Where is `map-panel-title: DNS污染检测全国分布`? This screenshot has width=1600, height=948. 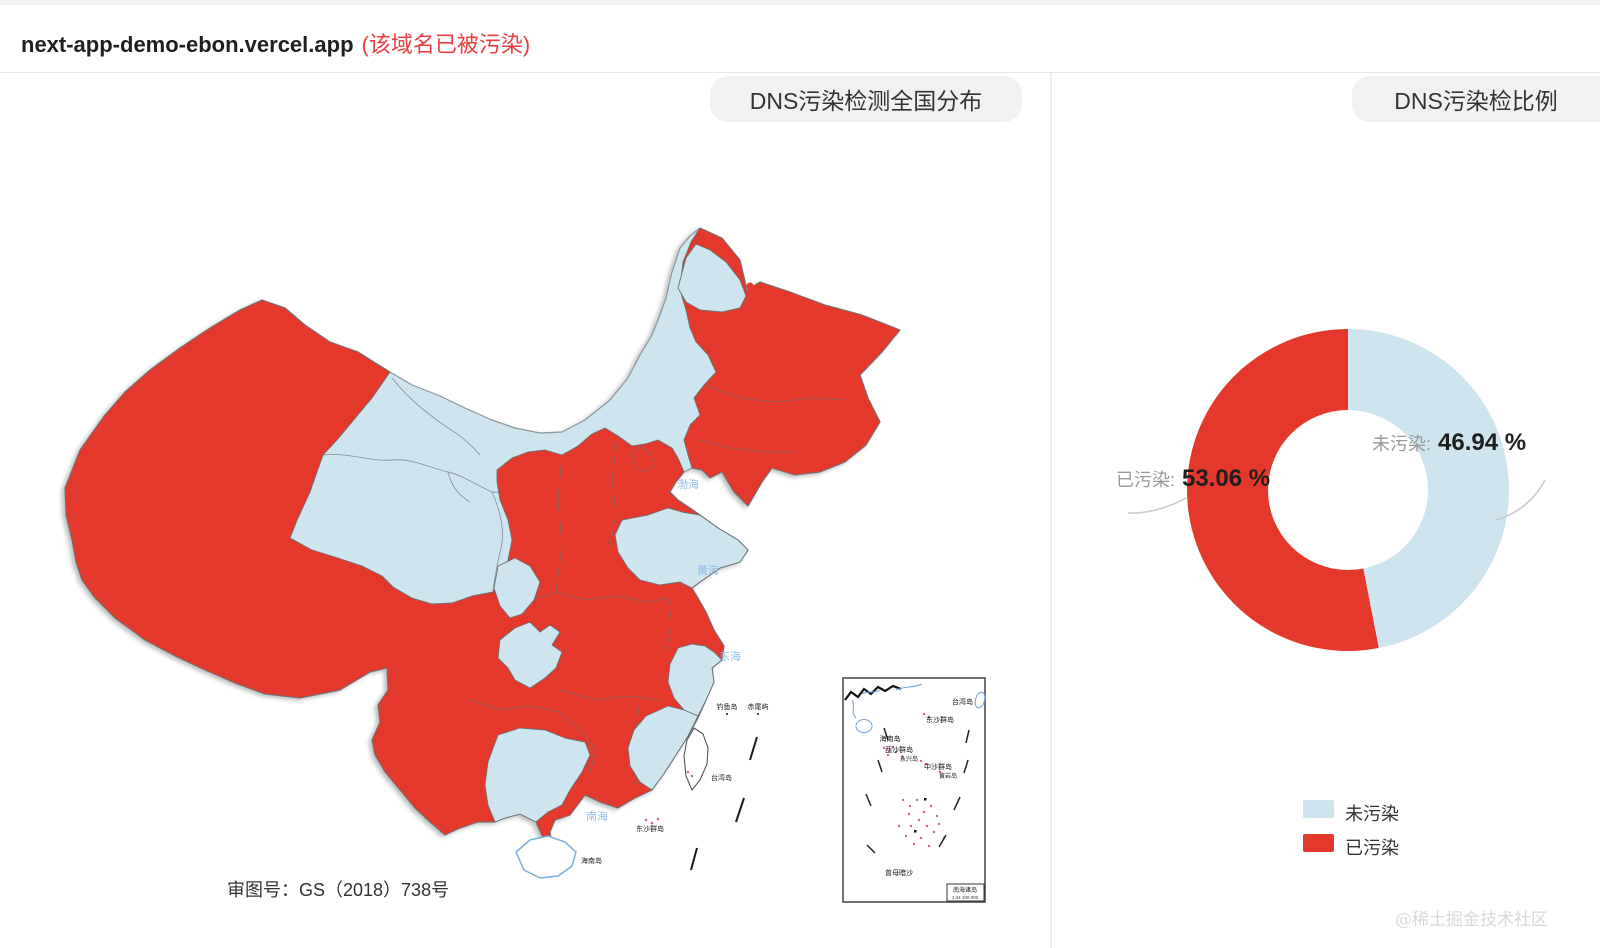
map-panel-title: DNS污染检测全国分布 is located at coordinates (866, 101).